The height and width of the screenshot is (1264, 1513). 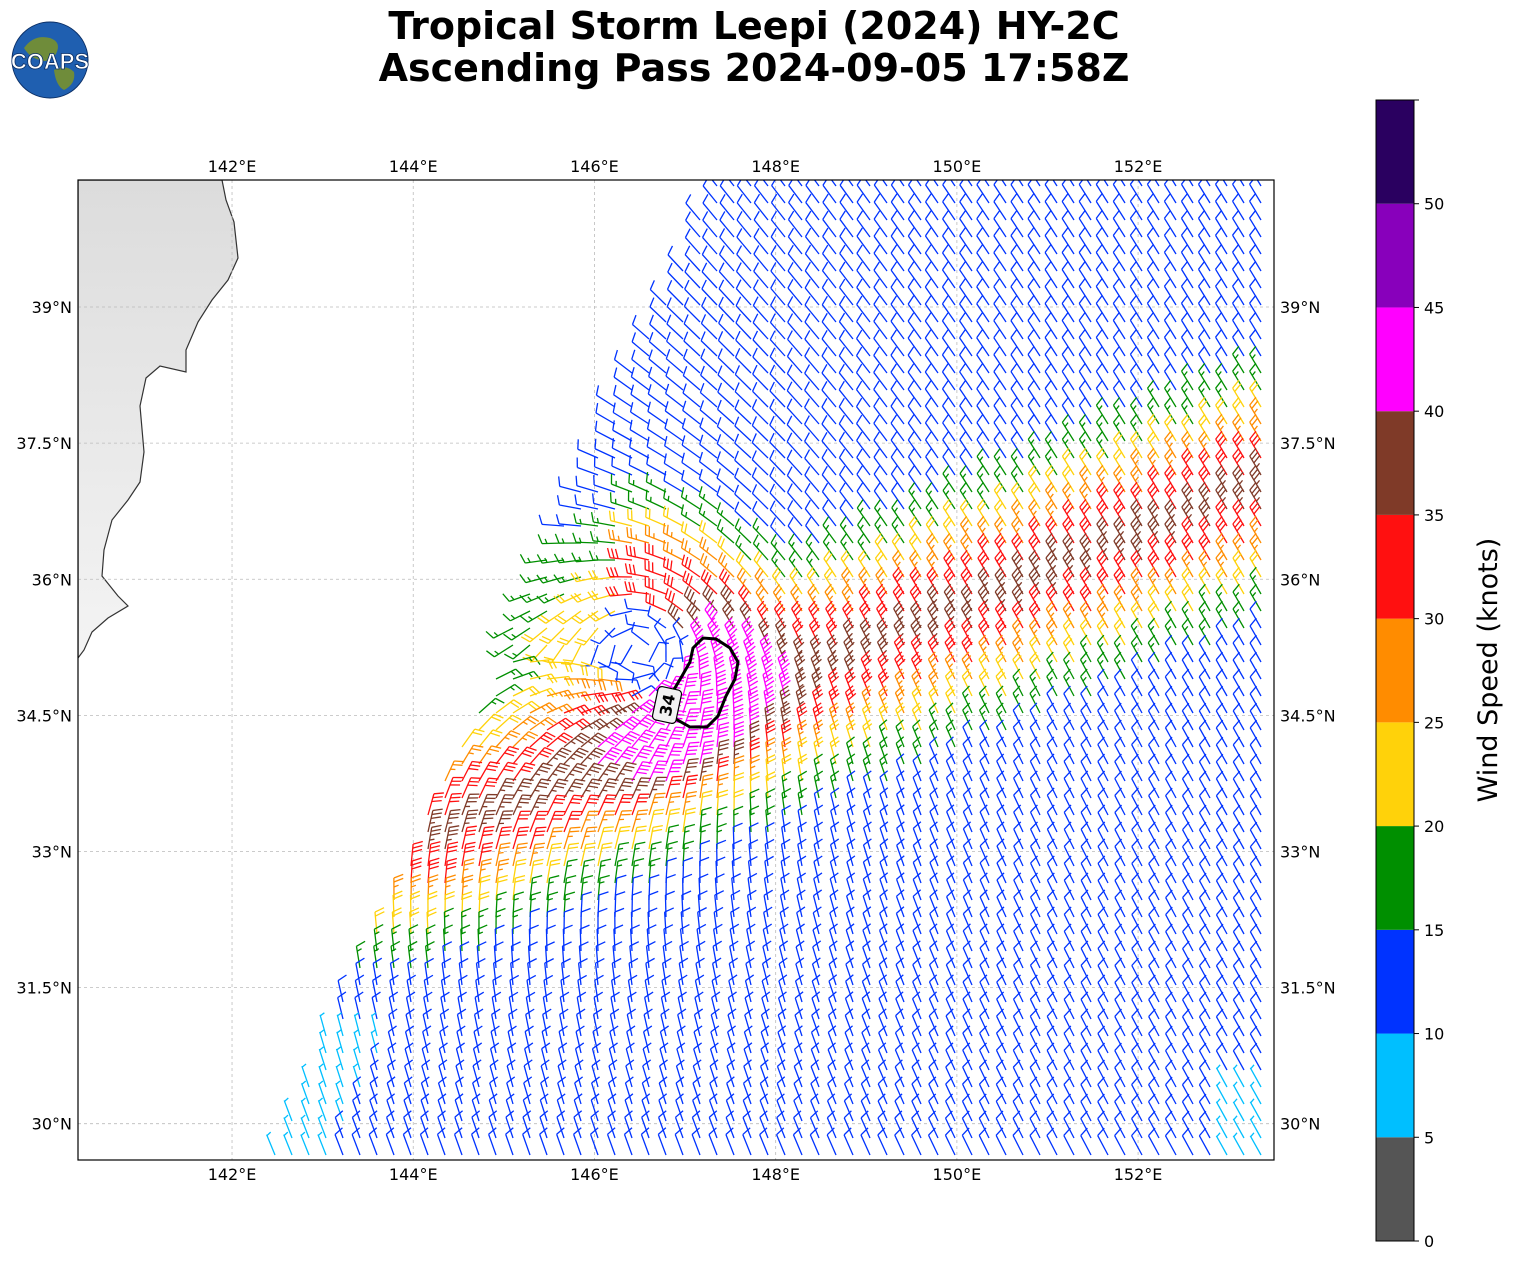 What do you see at coordinates (754, 68) in the screenshot?
I see `title-line-2: Ascending Pass 2024-09-05 17:58Z` at bounding box center [754, 68].